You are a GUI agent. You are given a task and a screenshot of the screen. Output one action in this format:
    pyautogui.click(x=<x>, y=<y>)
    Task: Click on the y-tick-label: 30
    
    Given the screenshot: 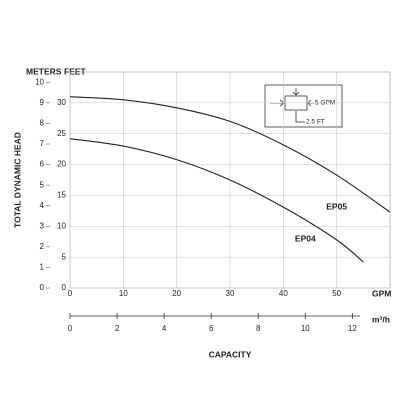 What is the action you would take?
    pyautogui.click(x=61, y=102)
    